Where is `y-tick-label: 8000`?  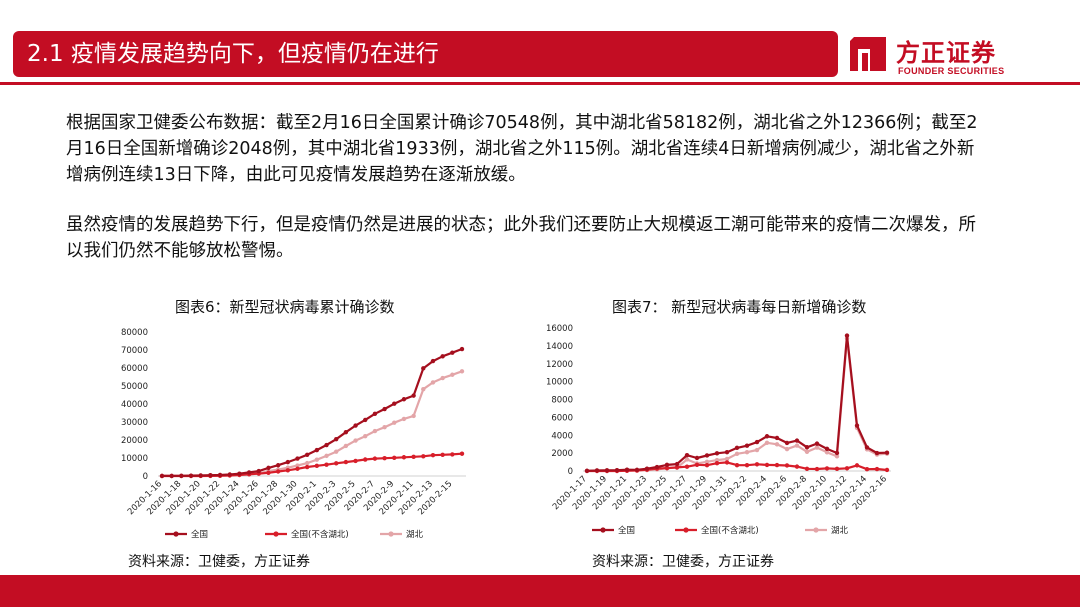 y-tick-label: 8000 is located at coordinates (562, 401).